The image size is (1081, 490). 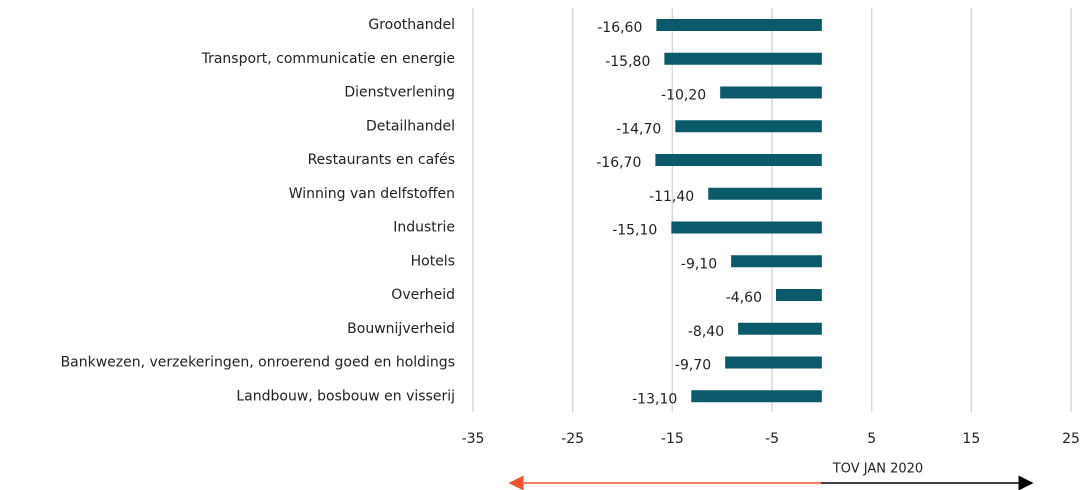 I want to click on value-label: -13,10, so click(x=654, y=399).